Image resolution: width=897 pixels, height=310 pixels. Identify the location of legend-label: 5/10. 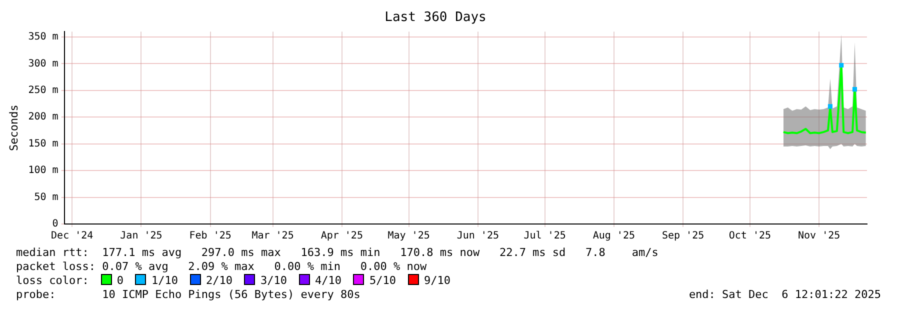
(382, 280).